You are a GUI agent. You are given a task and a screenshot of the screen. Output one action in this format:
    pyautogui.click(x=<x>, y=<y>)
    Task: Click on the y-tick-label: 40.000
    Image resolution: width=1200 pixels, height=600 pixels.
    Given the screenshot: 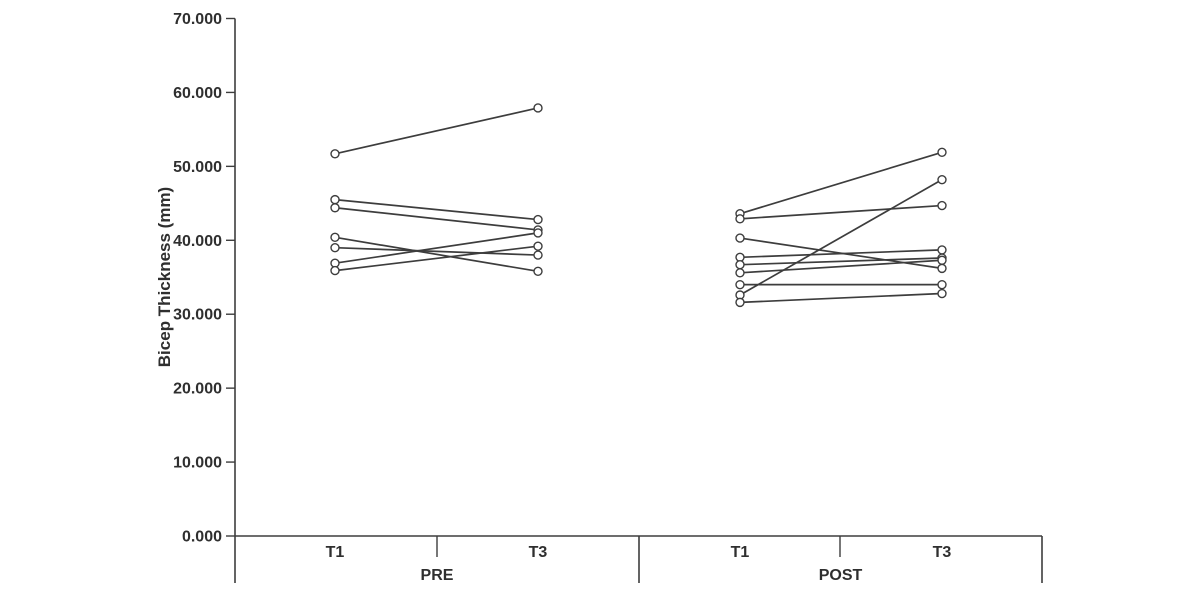 What is the action you would take?
    pyautogui.click(x=197, y=241)
    